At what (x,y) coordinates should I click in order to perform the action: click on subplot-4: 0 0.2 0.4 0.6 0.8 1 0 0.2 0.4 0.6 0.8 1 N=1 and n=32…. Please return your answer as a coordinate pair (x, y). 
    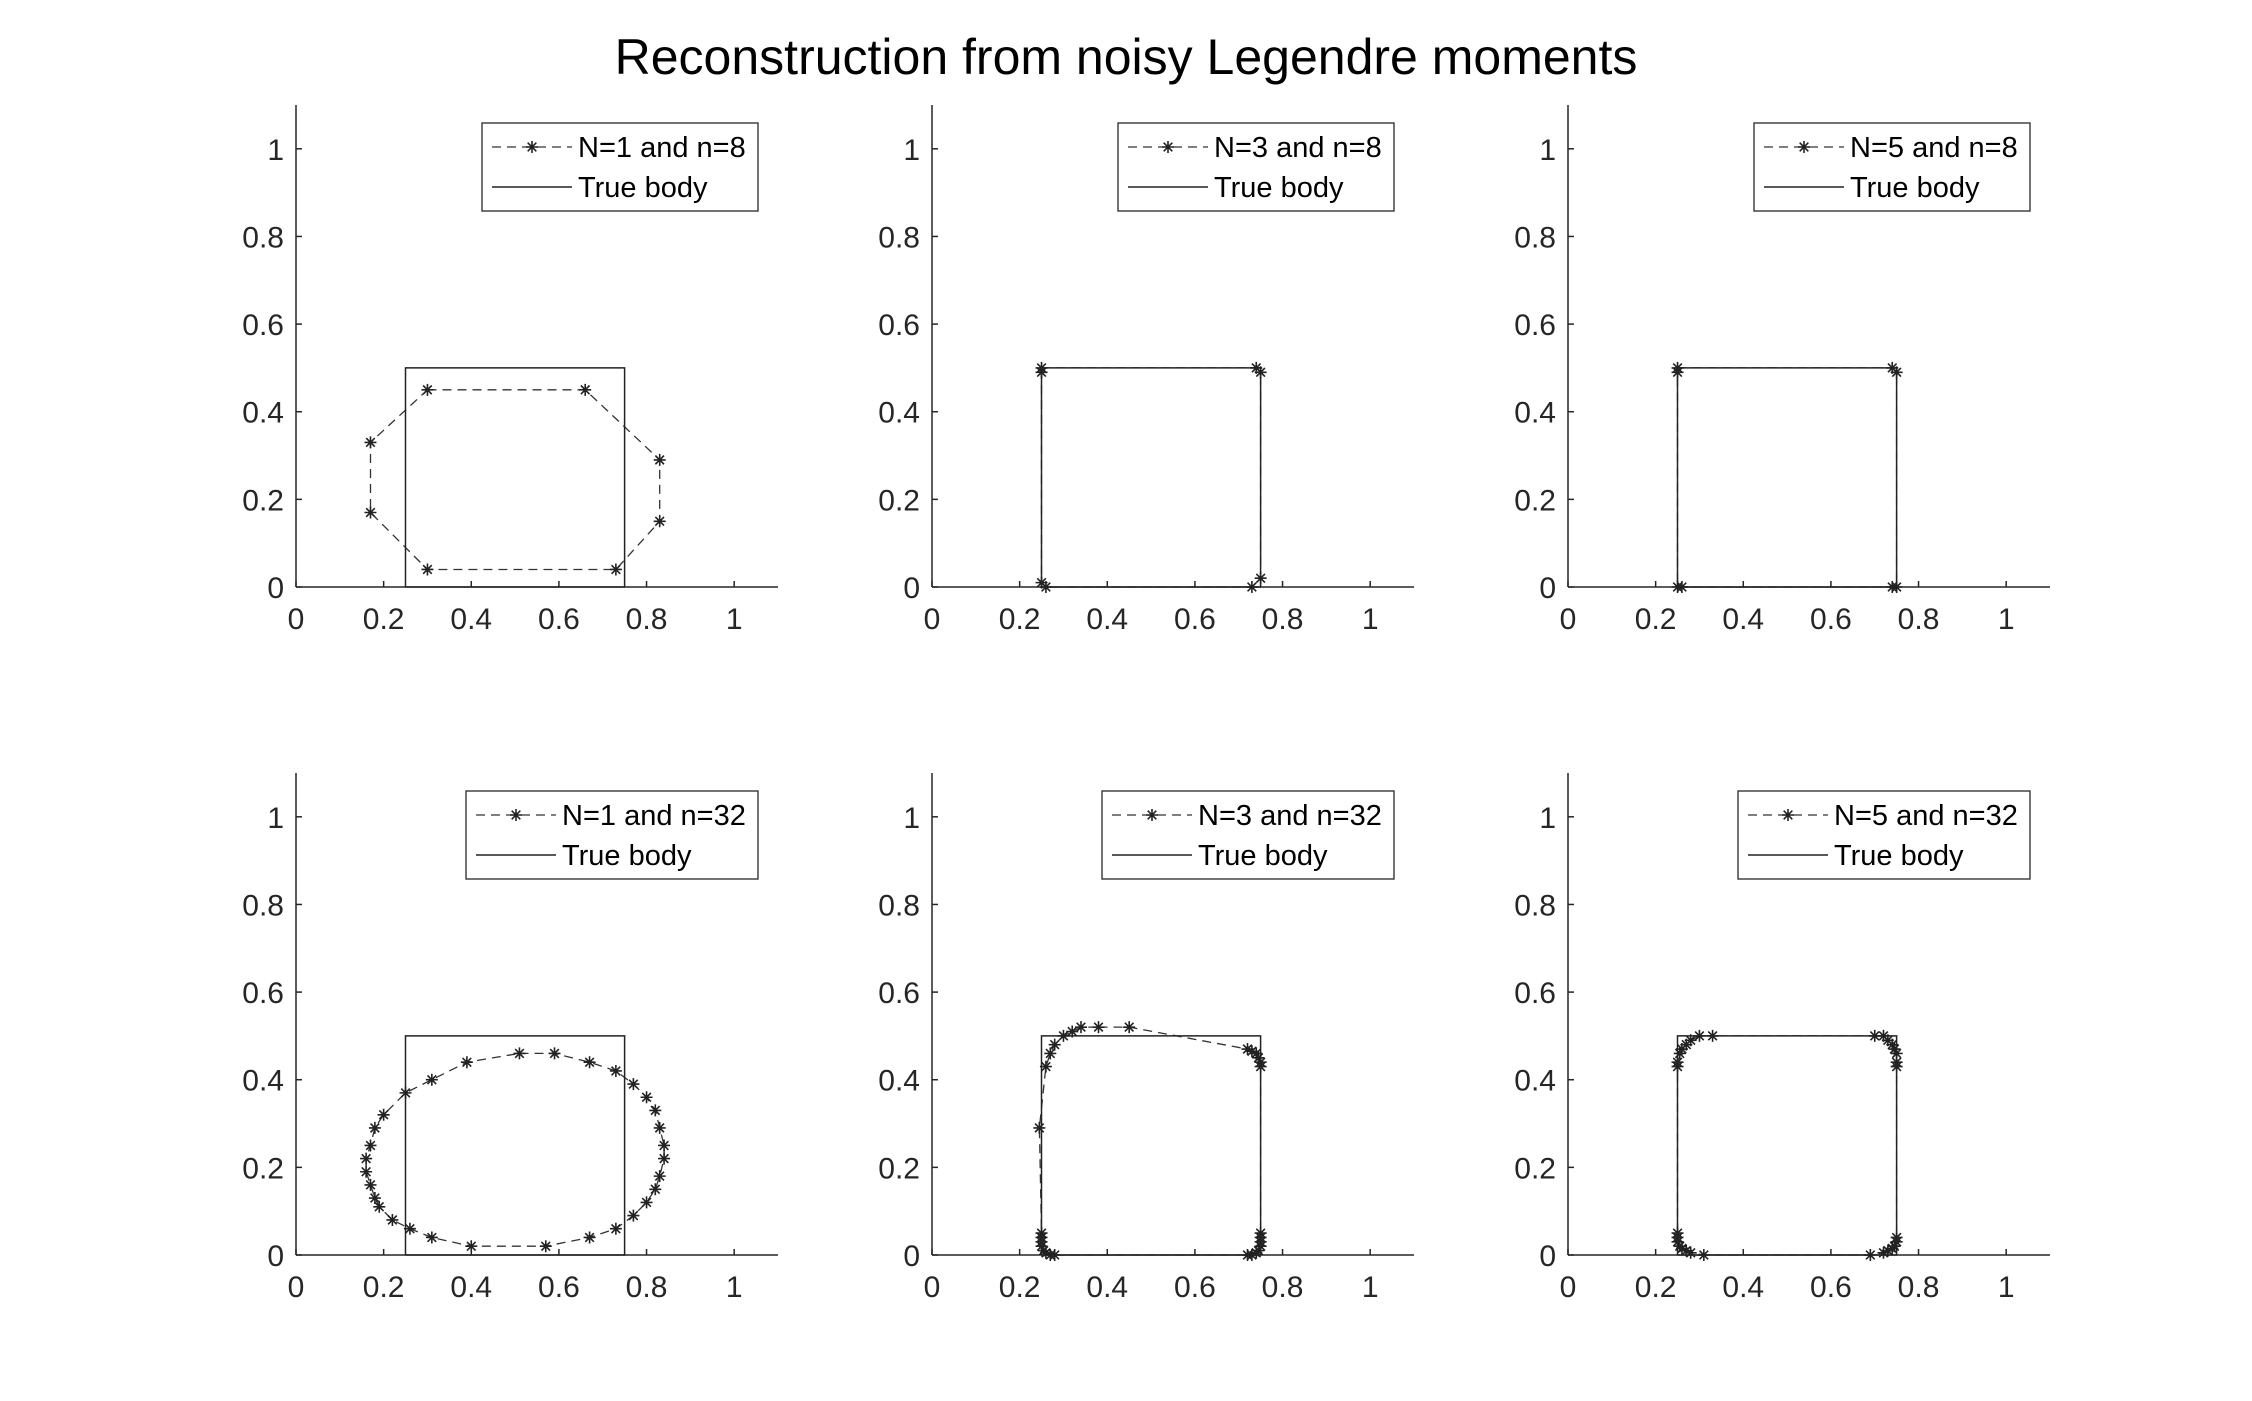
    Looking at the image, I should click on (510, 1038).